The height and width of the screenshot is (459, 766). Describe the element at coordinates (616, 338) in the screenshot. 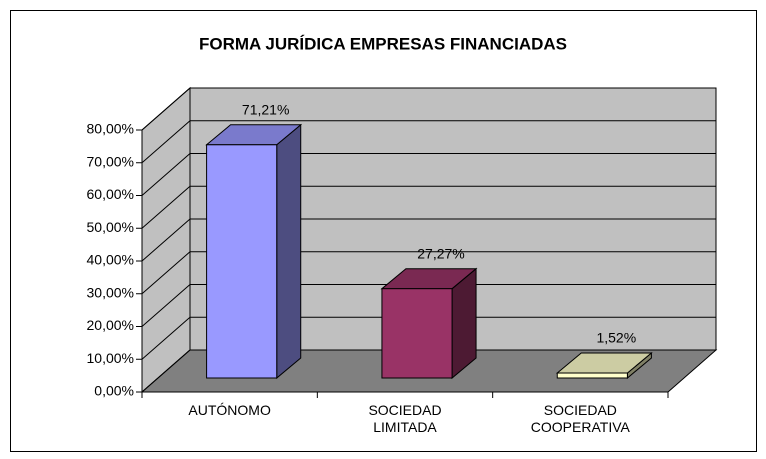

I see `value-label: 1,52%` at that location.